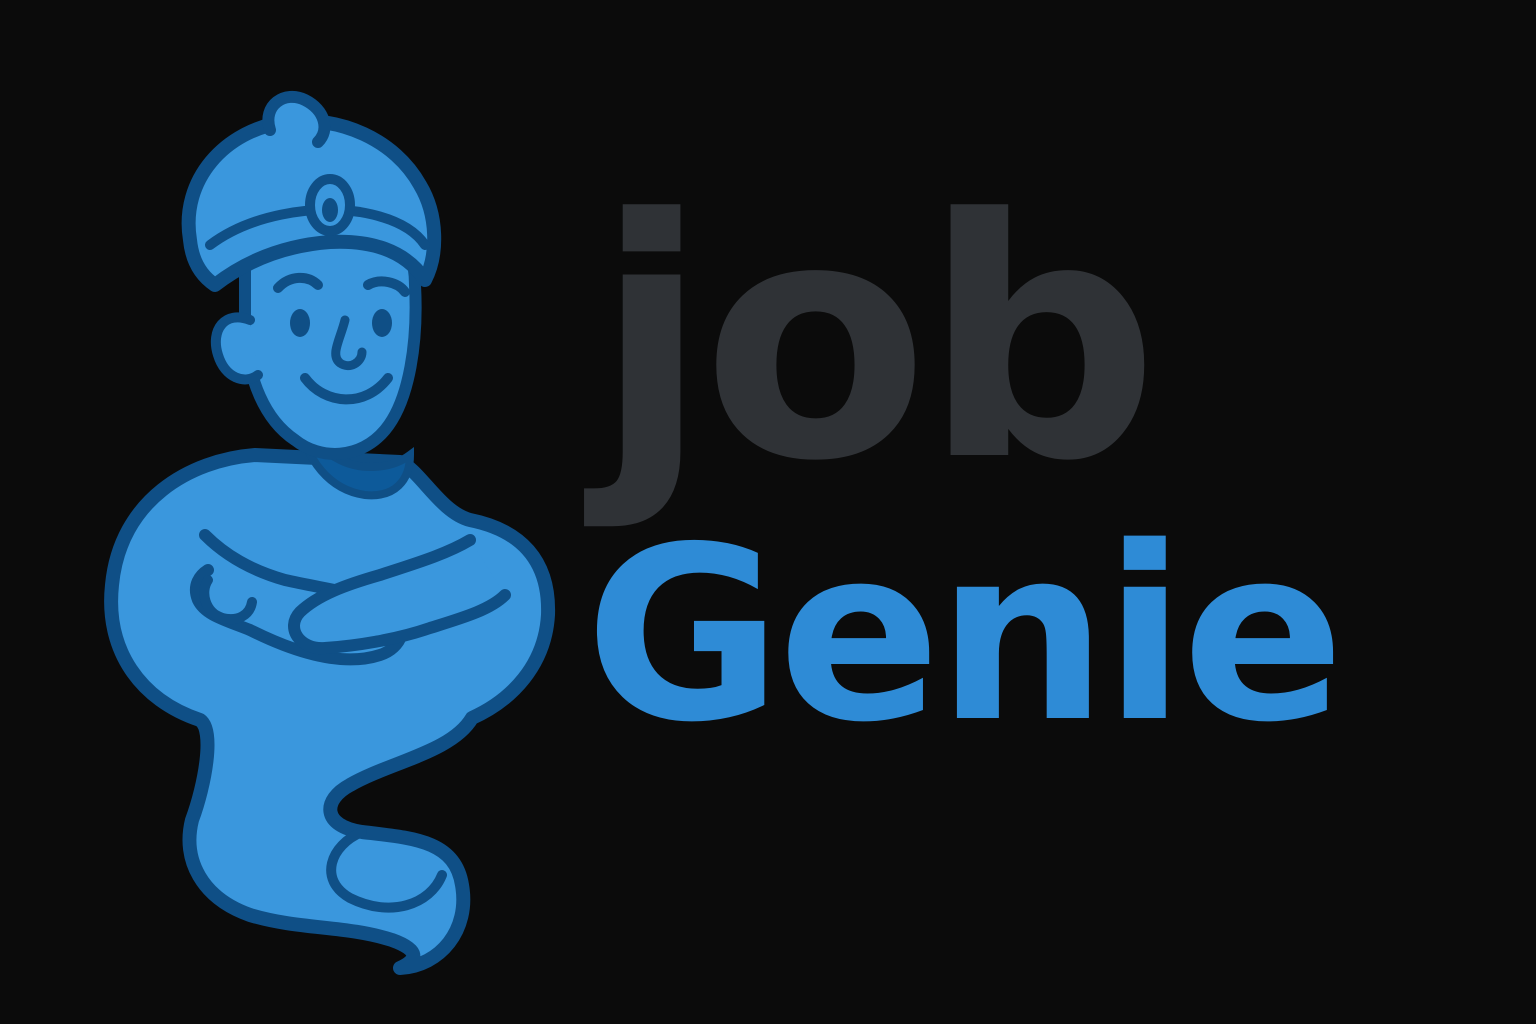 The image size is (1536, 1024). I want to click on genie-tail-curl, so click(386, 870).